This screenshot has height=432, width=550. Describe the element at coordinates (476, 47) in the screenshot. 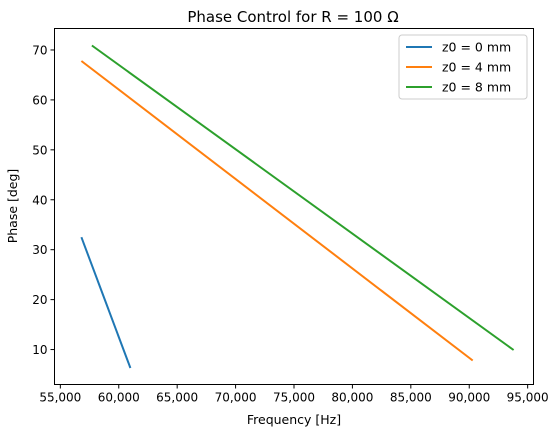

I see `legend-label-0: z0 = 0 mm` at that location.